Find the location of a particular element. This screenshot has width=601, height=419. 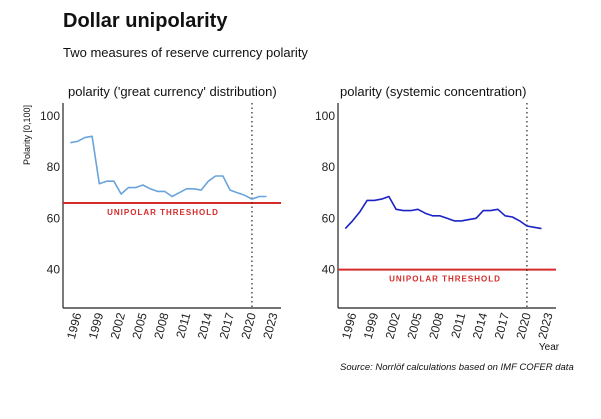

left-x-tick-label: 2017 is located at coordinates (227, 326).